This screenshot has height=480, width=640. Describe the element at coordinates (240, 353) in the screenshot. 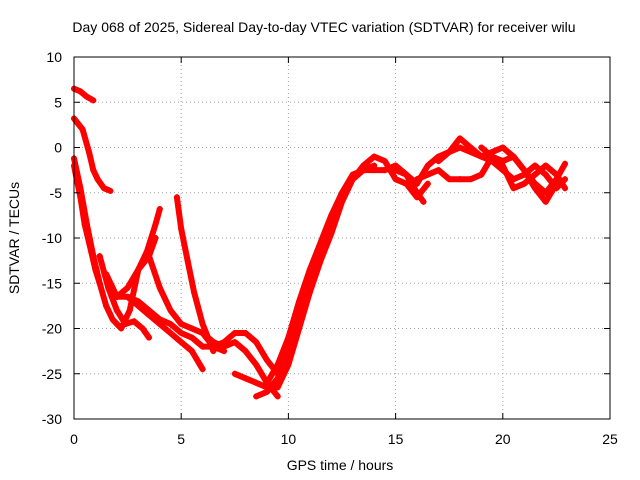

I see `series-markers-trace-k` at that location.